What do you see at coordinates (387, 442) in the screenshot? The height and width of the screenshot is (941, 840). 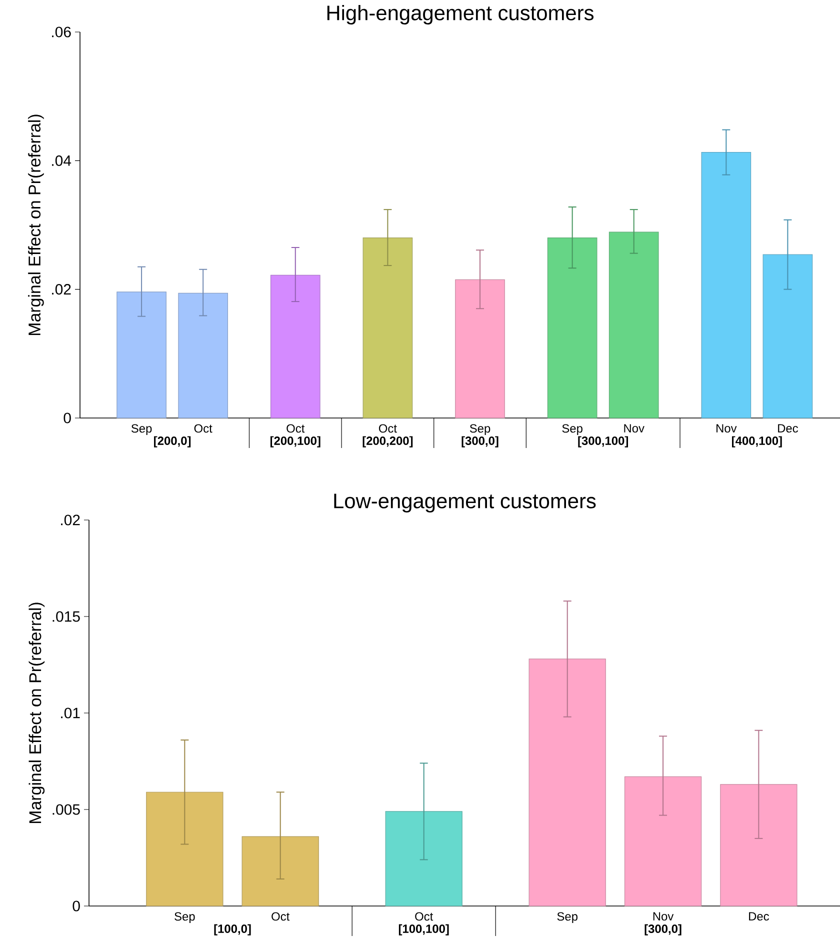 I see `text: [200,200]` at bounding box center [387, 442].